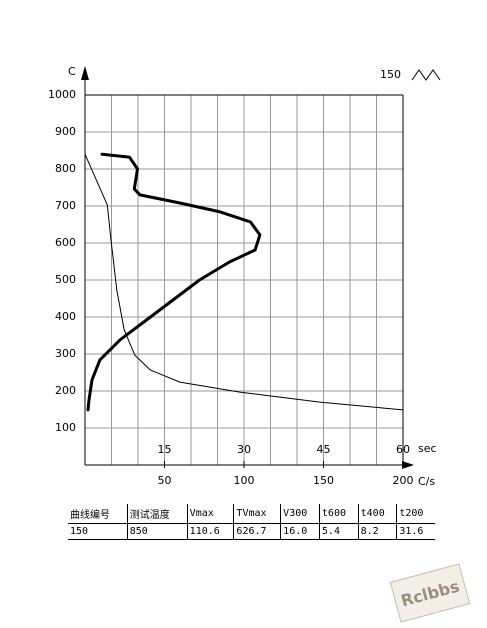  What do you see at coordinates (377, 531) in the screenshot?
I see `table-cell: 8.2` at bounding box center [377, 531].